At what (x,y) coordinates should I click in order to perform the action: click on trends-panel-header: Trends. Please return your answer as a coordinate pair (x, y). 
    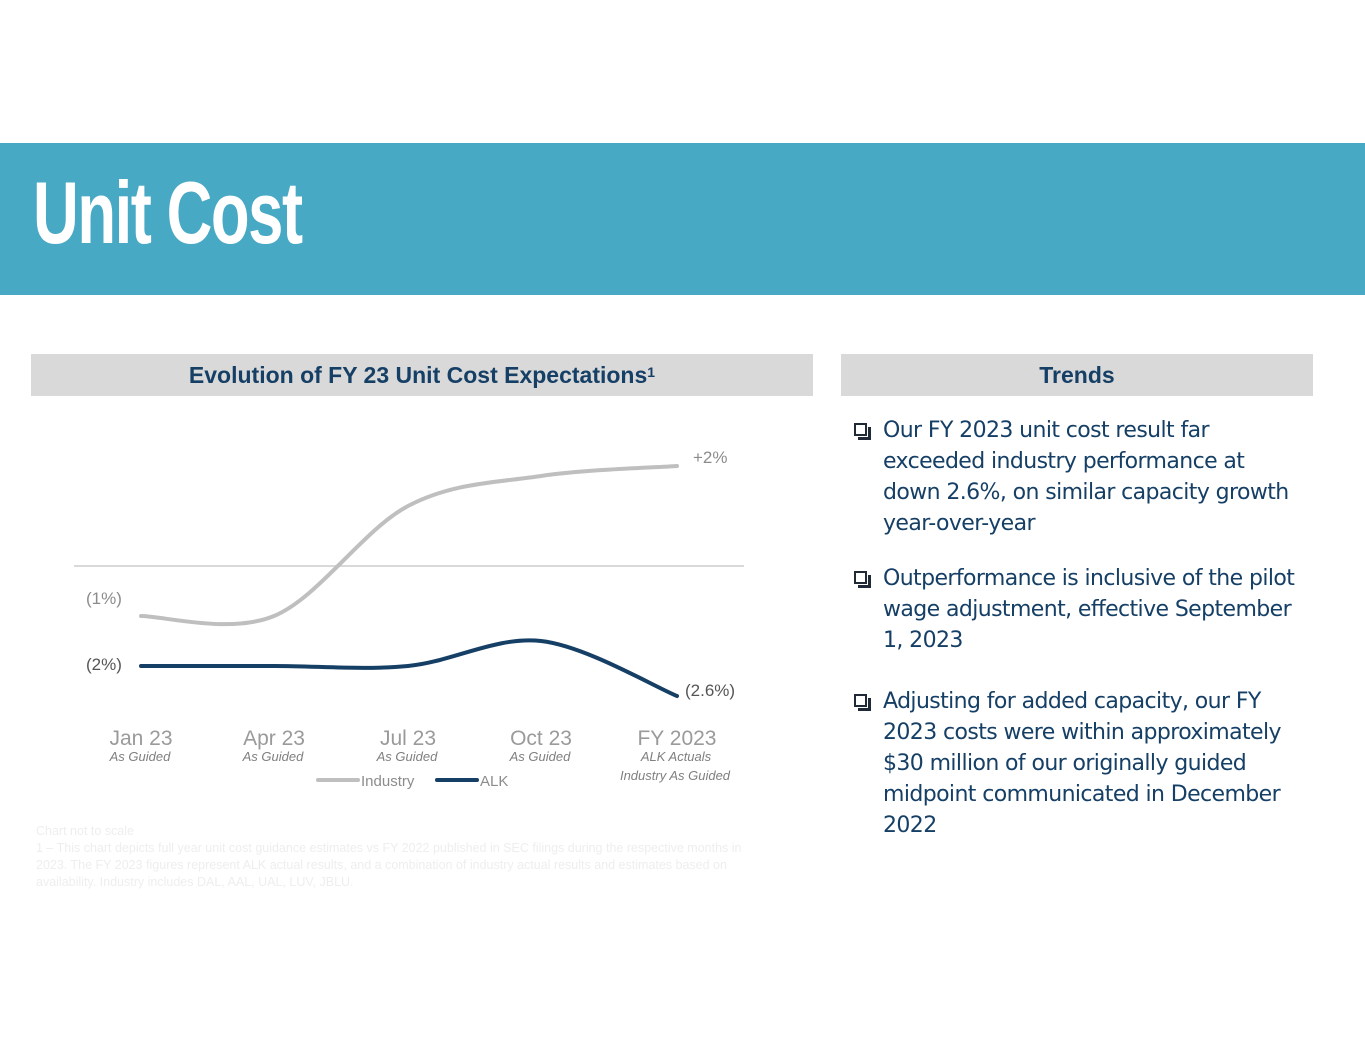
    Looking at the image, I should click on (1077, 375).